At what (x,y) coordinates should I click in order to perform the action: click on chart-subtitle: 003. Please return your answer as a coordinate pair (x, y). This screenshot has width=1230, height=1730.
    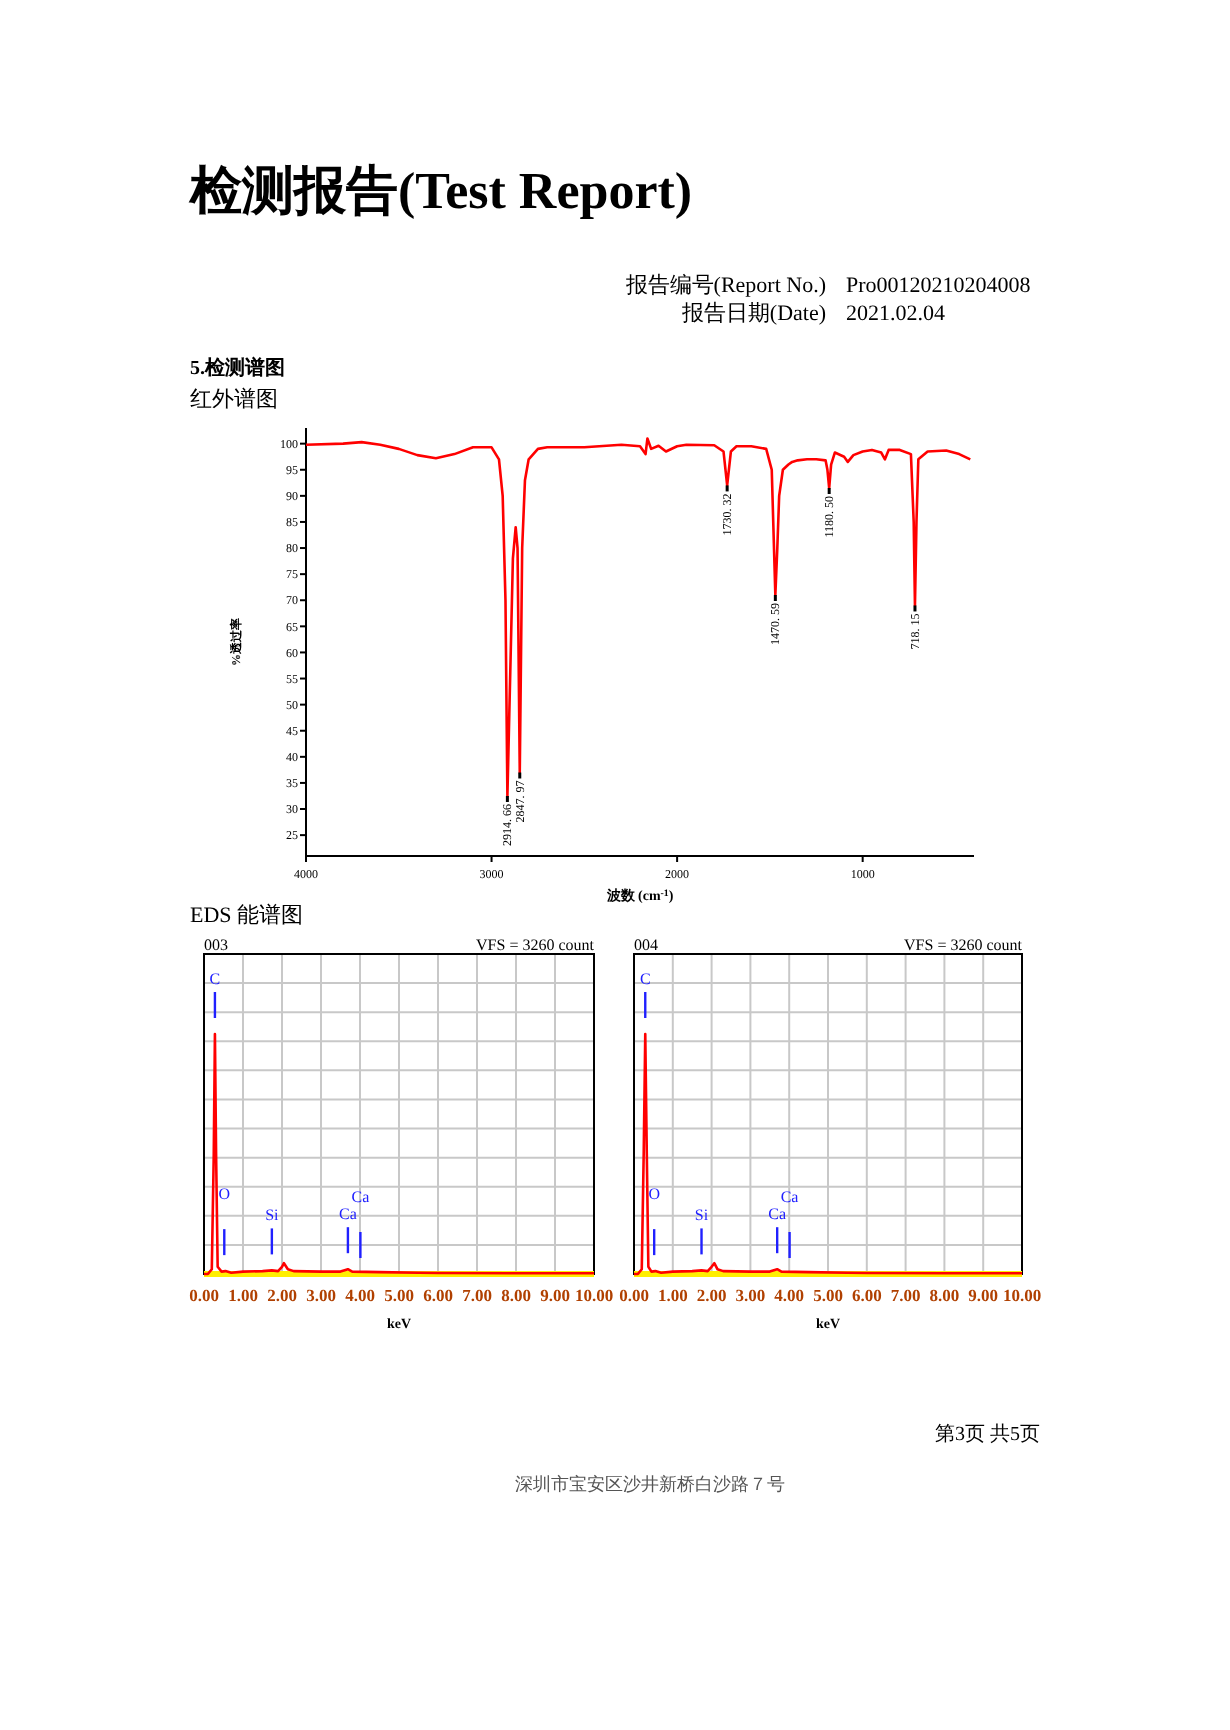
    Looking at the image, I should click on (216, 945).